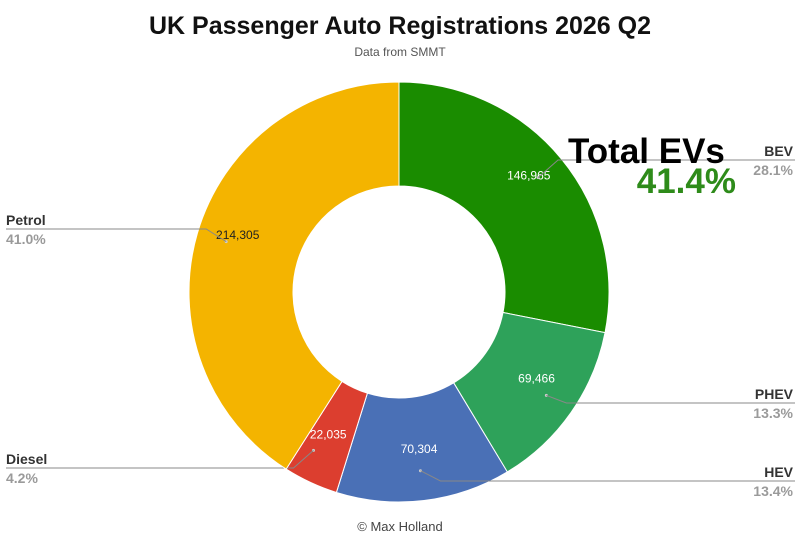  I want to click on leader-line-bev, so click(666, 169).